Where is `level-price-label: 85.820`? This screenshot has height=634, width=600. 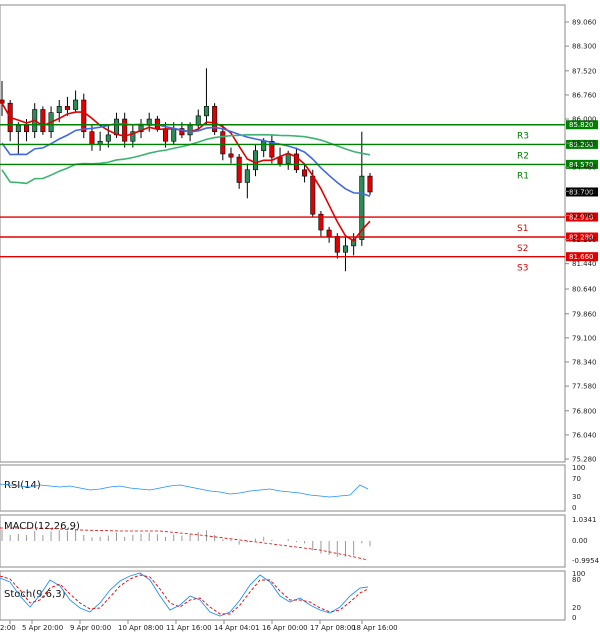 level-price-label: 85.820 is located at coordinates (581, 125).